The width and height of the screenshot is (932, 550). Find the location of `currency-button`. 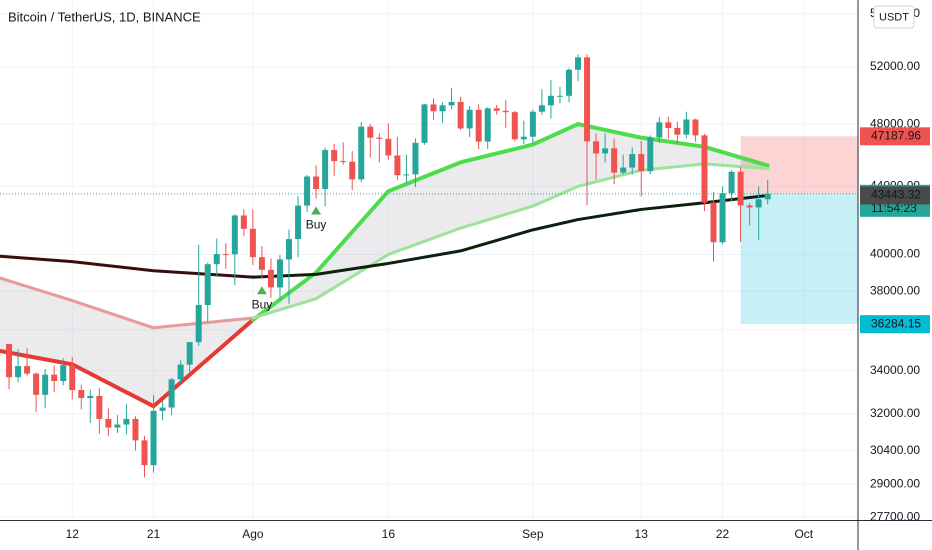

currency-button is located at coordinates (894, 17).